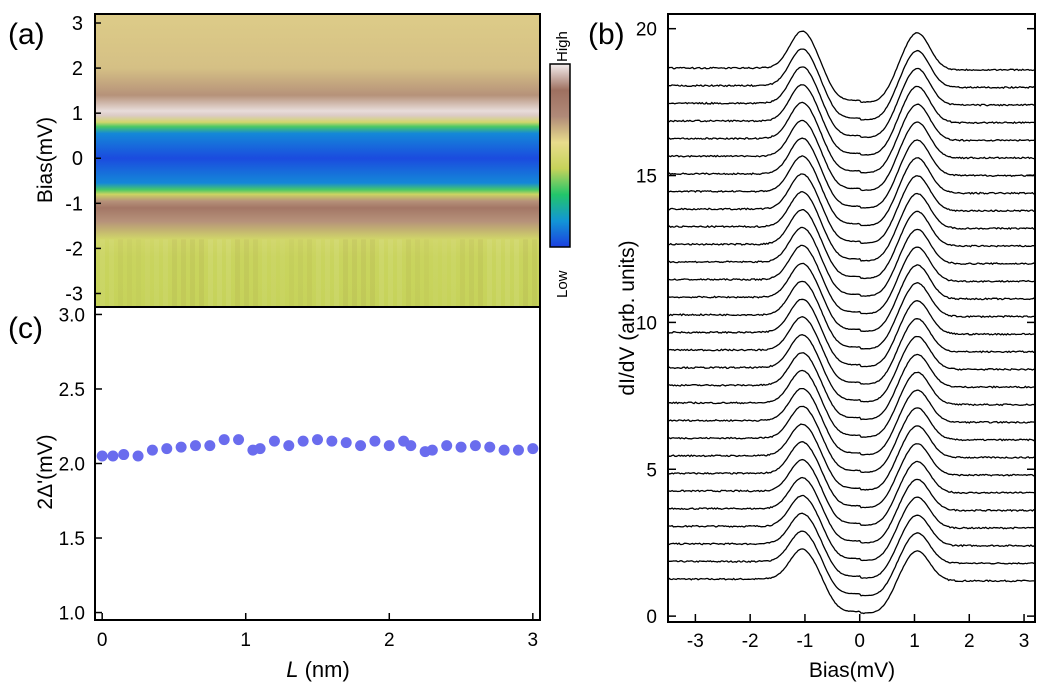  I want to click on spectra-x-tick-label: -2, so click(750, 641).